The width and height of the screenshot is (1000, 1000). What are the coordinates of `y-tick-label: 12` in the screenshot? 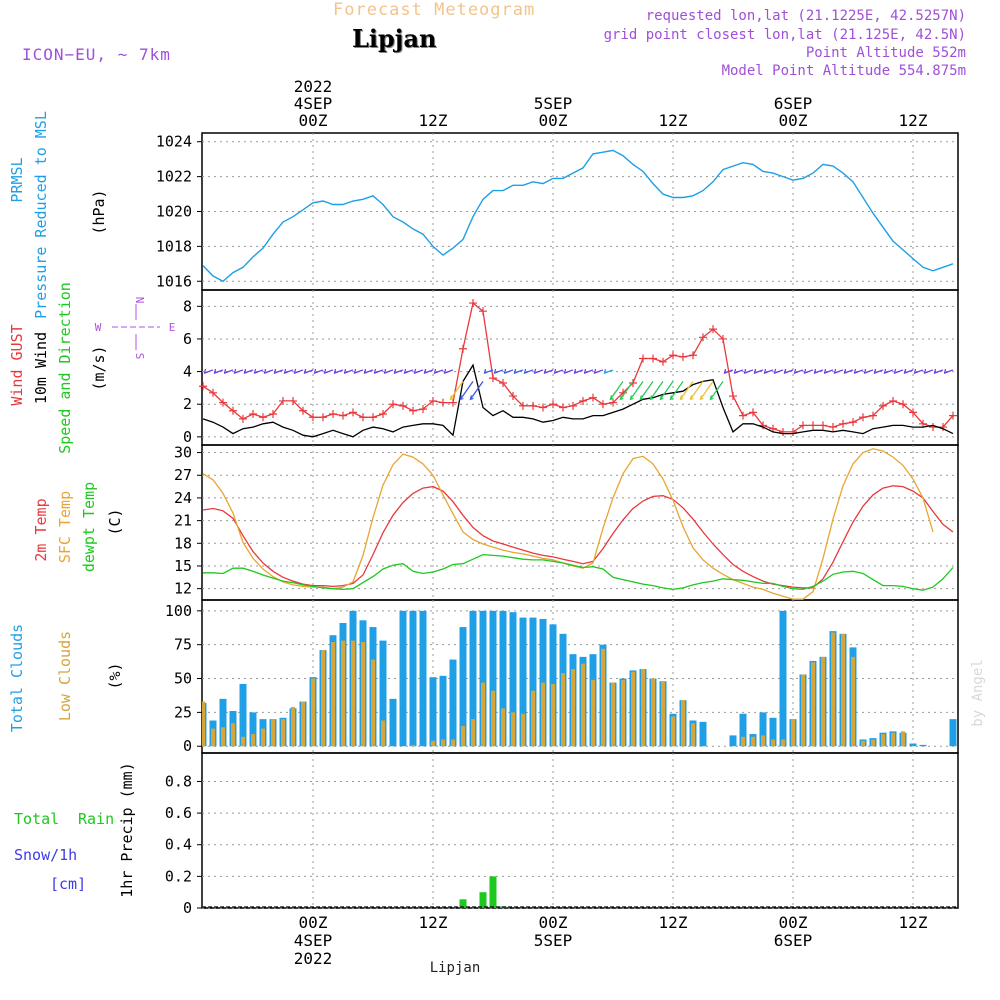 It's located at (183, 589).